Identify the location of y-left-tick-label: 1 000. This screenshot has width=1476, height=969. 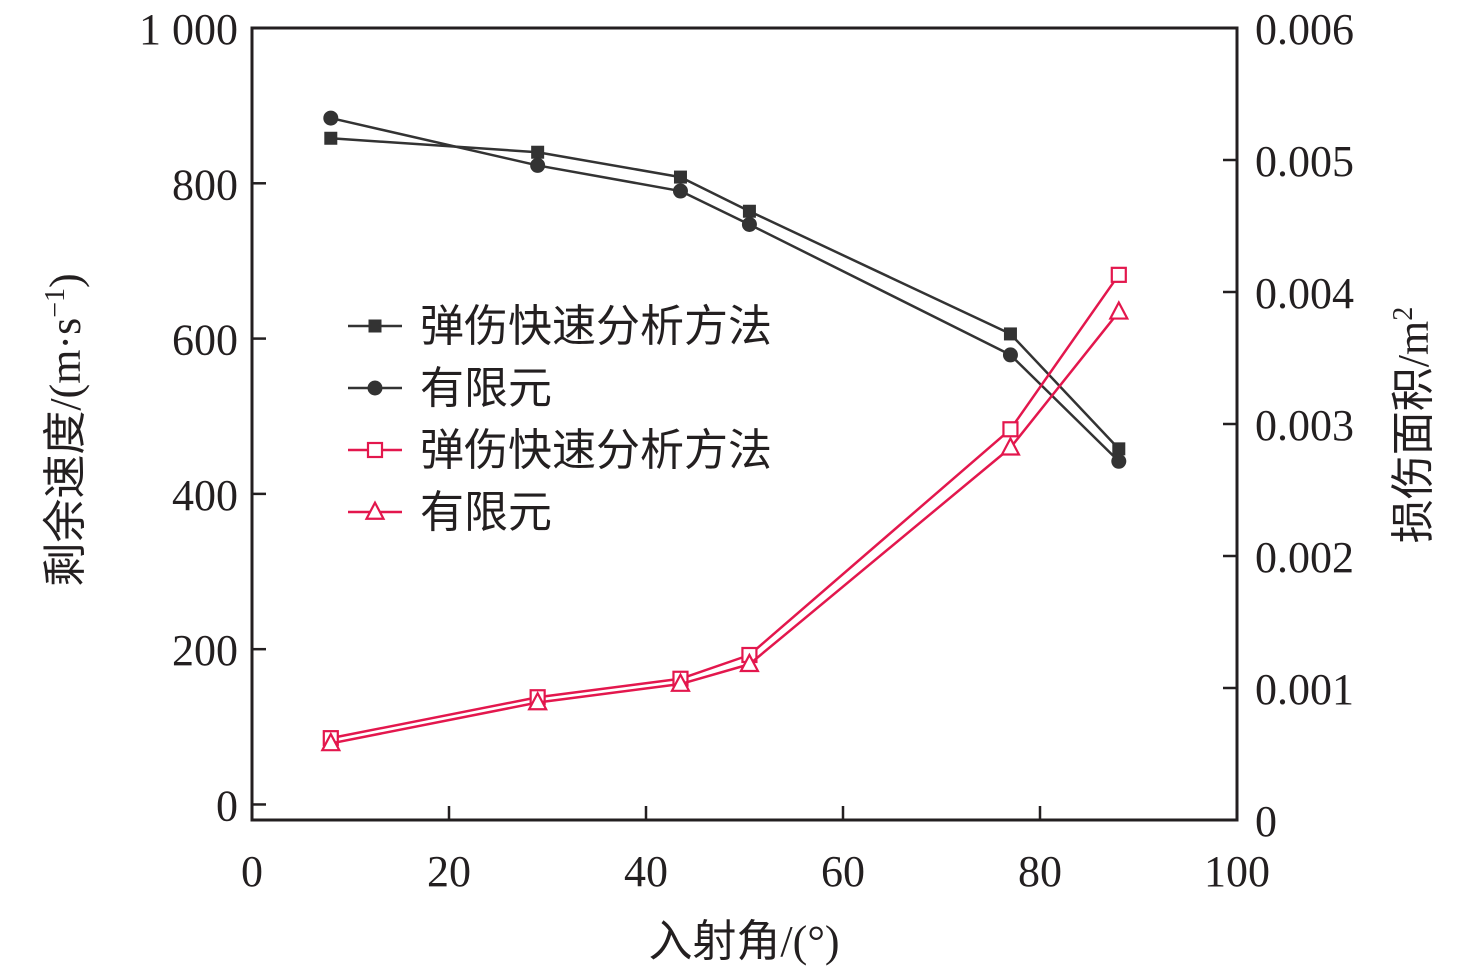
(188, 29).